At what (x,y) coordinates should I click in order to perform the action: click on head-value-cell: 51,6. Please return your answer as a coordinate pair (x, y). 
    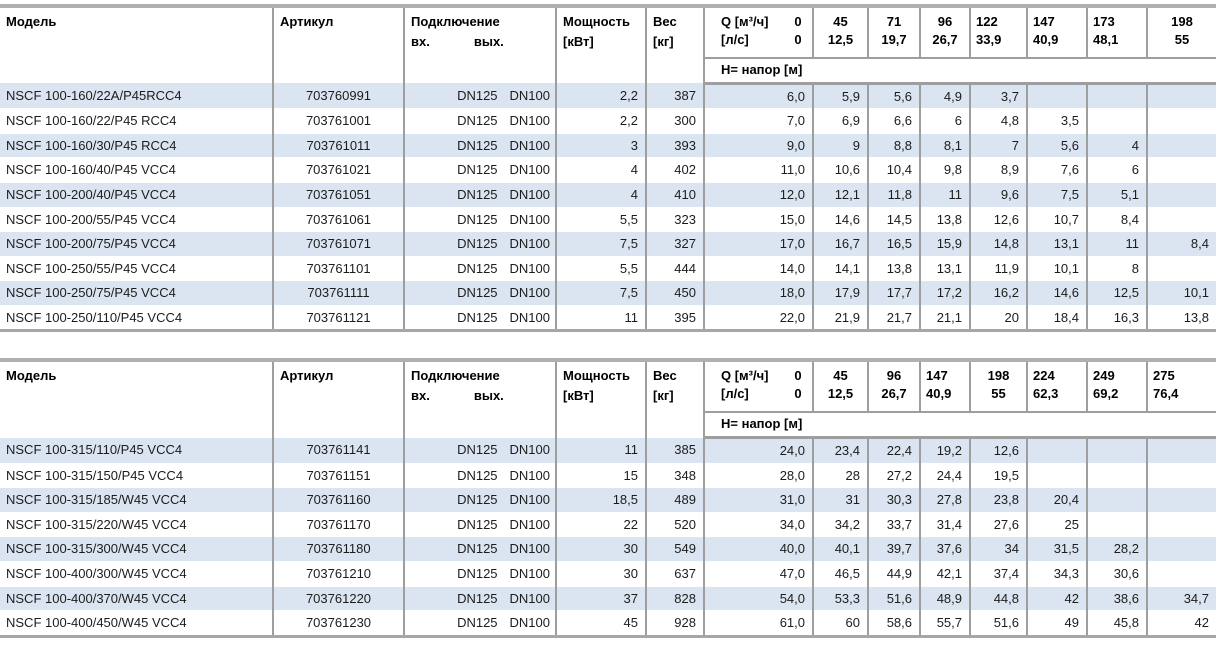
    Looking at the image, I should click on (894, 599).